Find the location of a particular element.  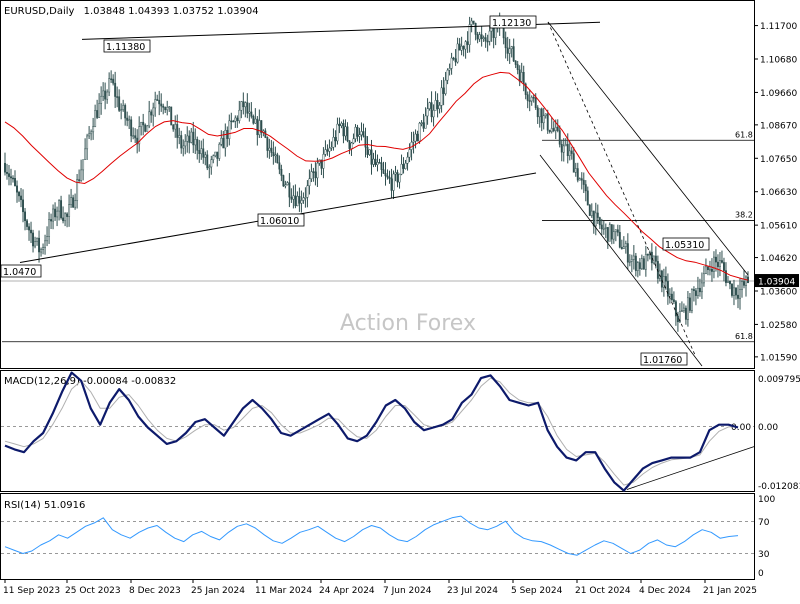

rsi-title: RSI(14) 51.0916 is located at coordinates (44, 505).